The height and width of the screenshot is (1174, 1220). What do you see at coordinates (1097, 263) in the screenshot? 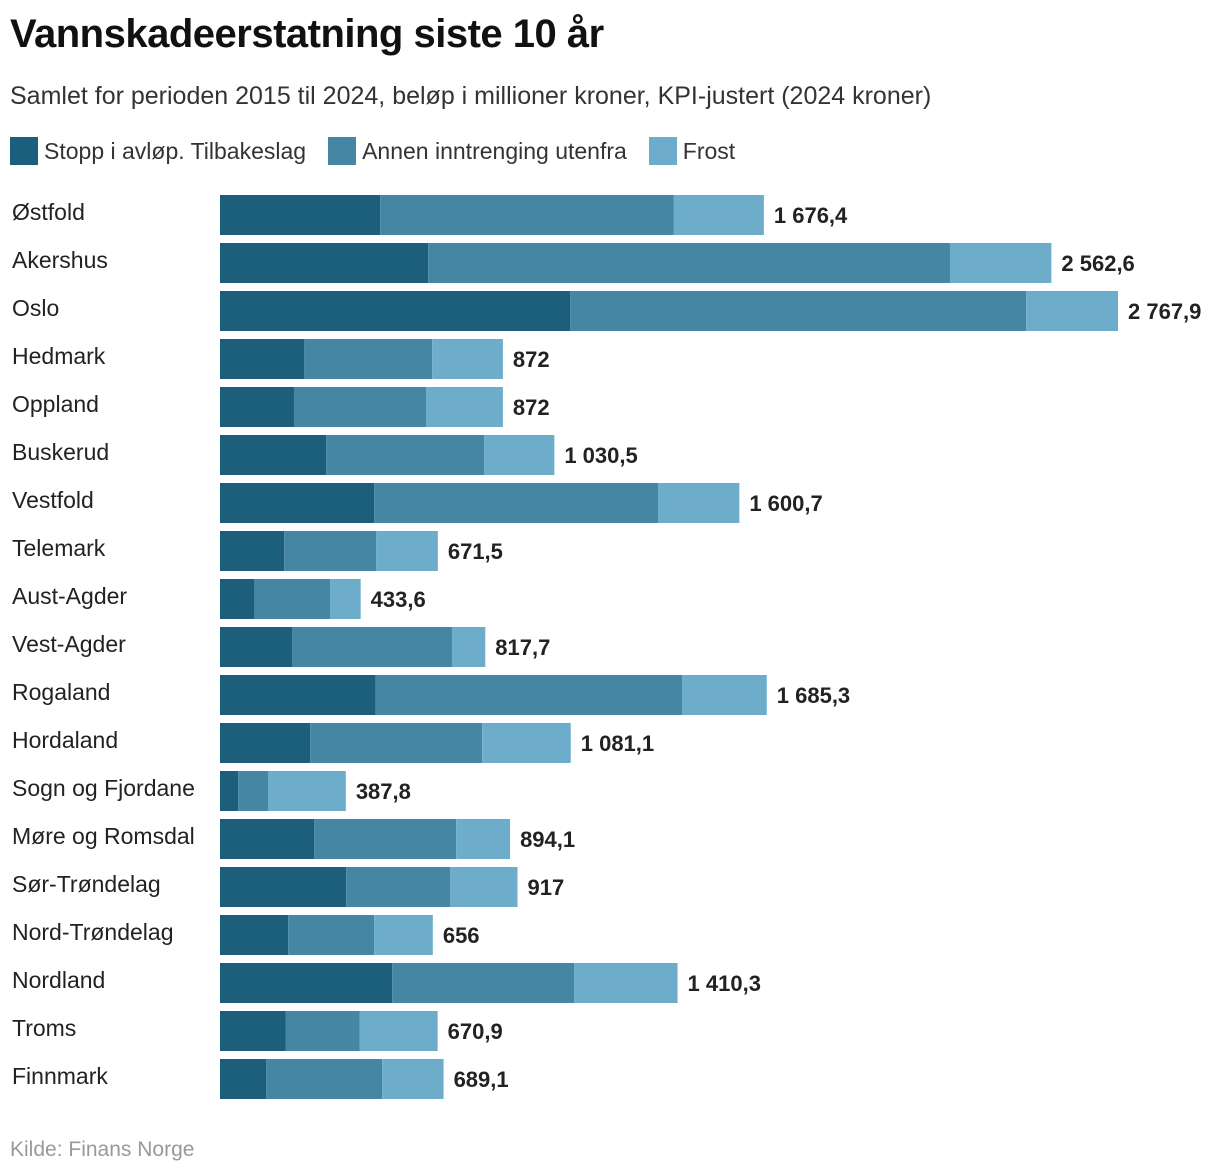
I see `total-value-label: 2 562,6` at bounding box center [1097, 263].